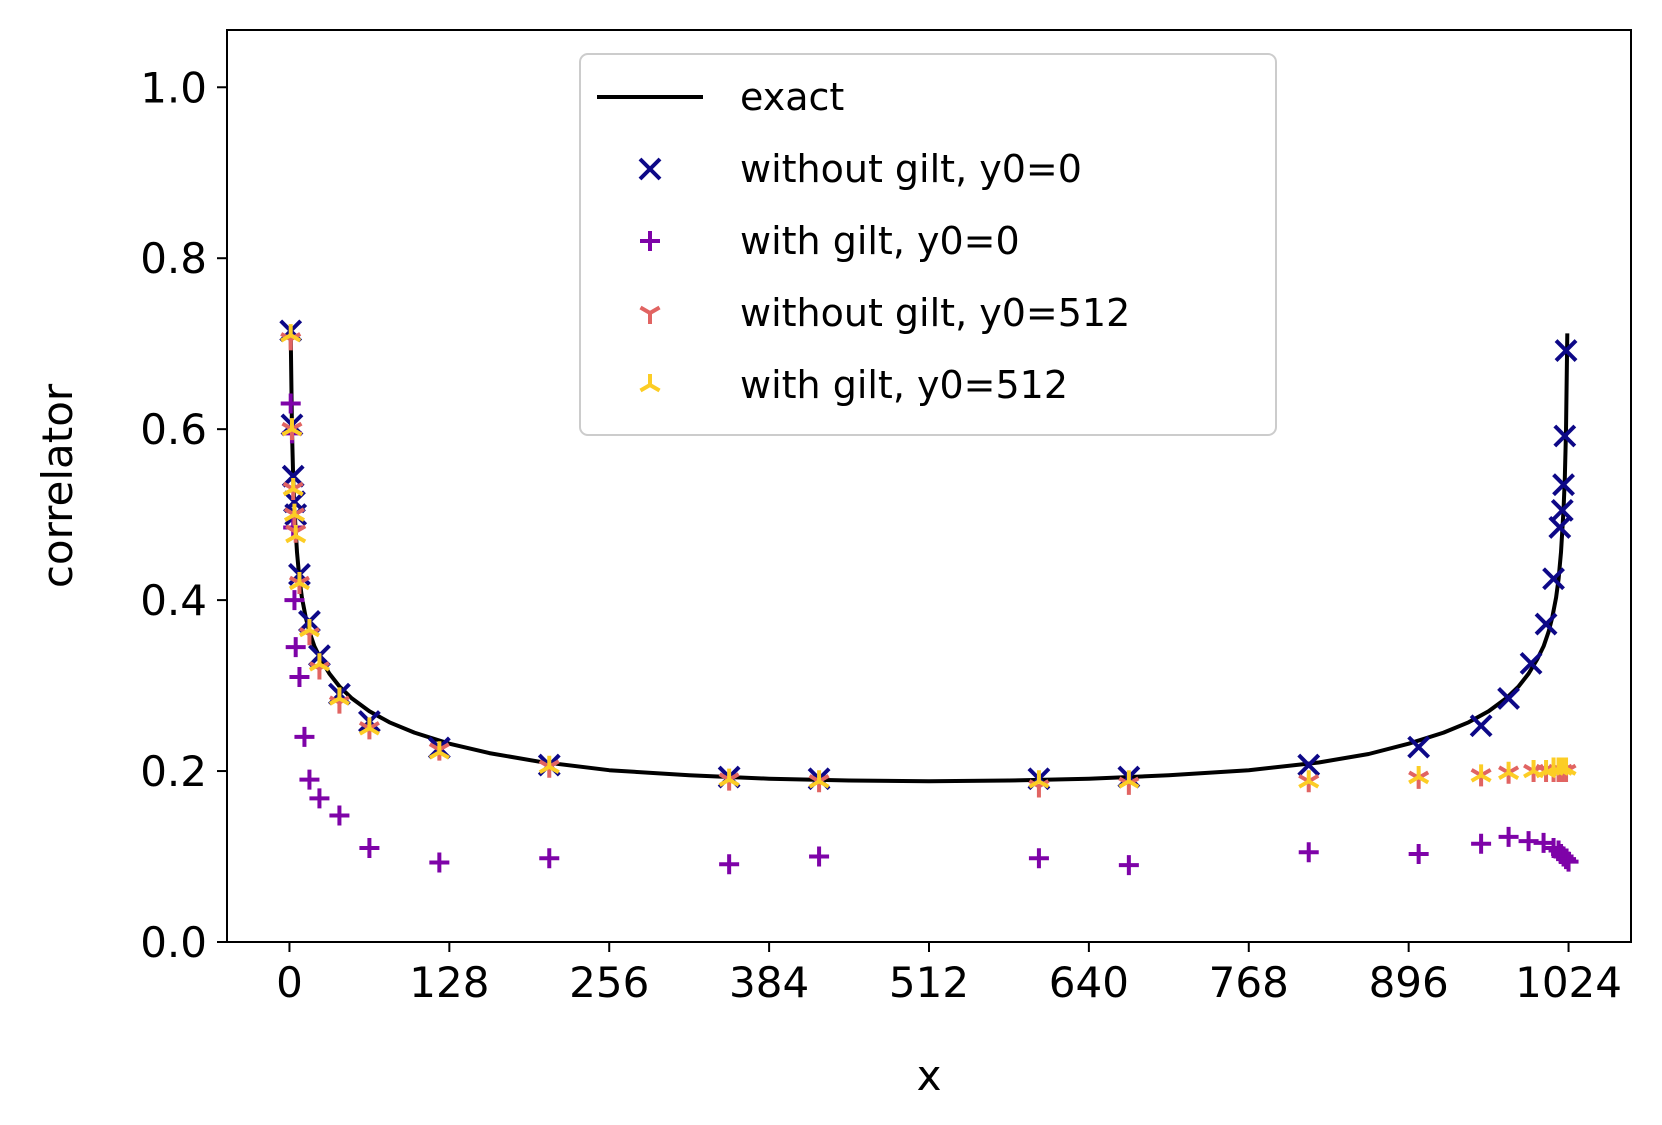  I want to click on legend-entry: with gilt, y0=0, so click(830, 241).